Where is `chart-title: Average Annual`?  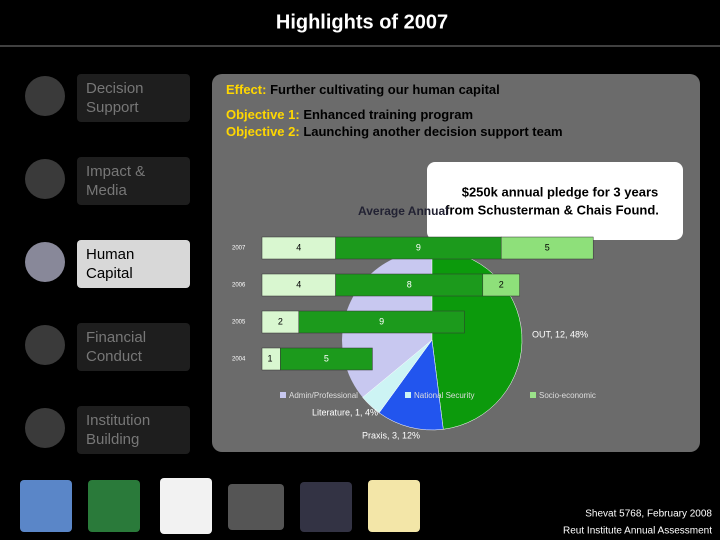 chart-title: Average Annual is located at coordinates (403, 211).